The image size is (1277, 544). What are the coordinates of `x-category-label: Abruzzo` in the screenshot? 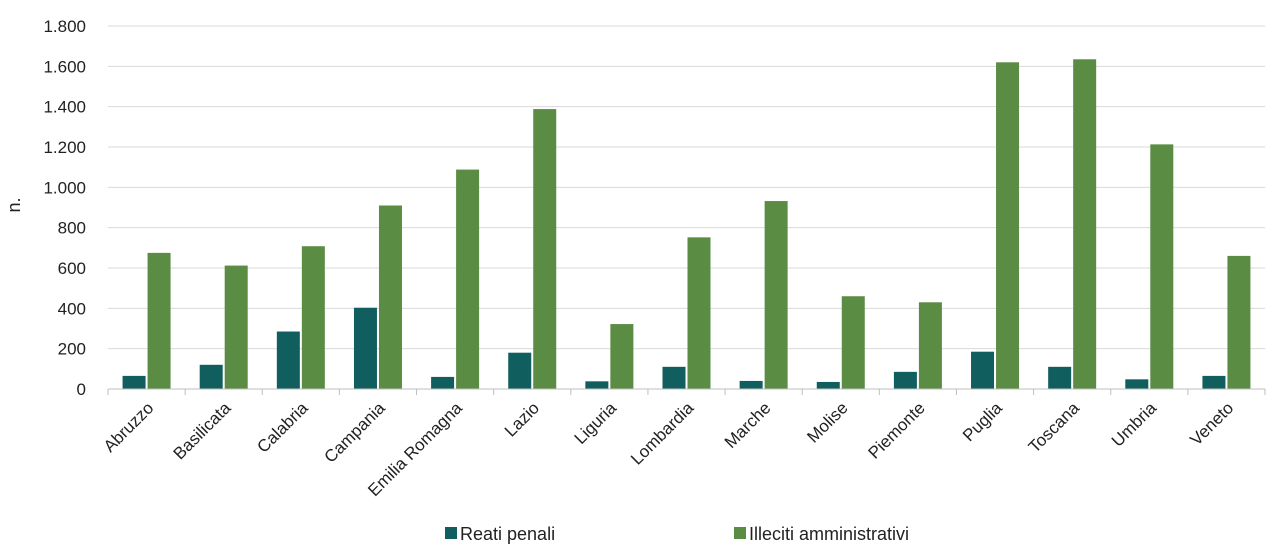 It's located at (129, 427).